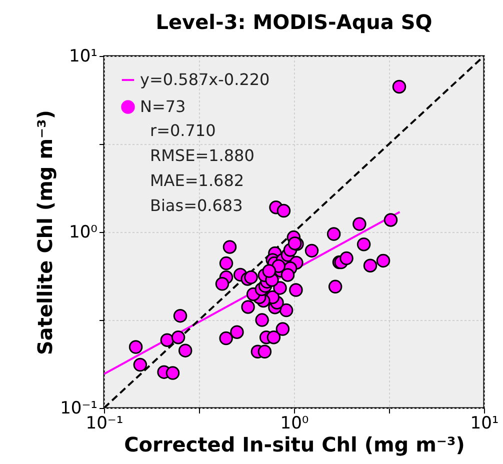 The width and height of the screenshot is (503, 464). What do you see at coordinates (45, 232) in the screenshot?
I see `y-axis-title: Satellite Chl (mg m⁻³)` at bounding box center [45, 232].